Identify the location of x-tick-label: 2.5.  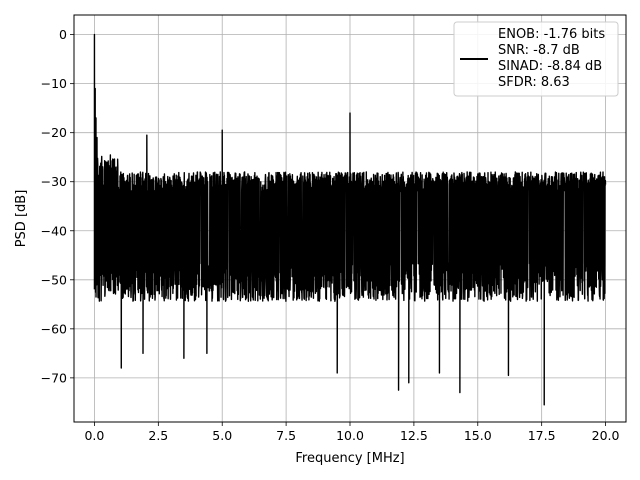
(158, 435).